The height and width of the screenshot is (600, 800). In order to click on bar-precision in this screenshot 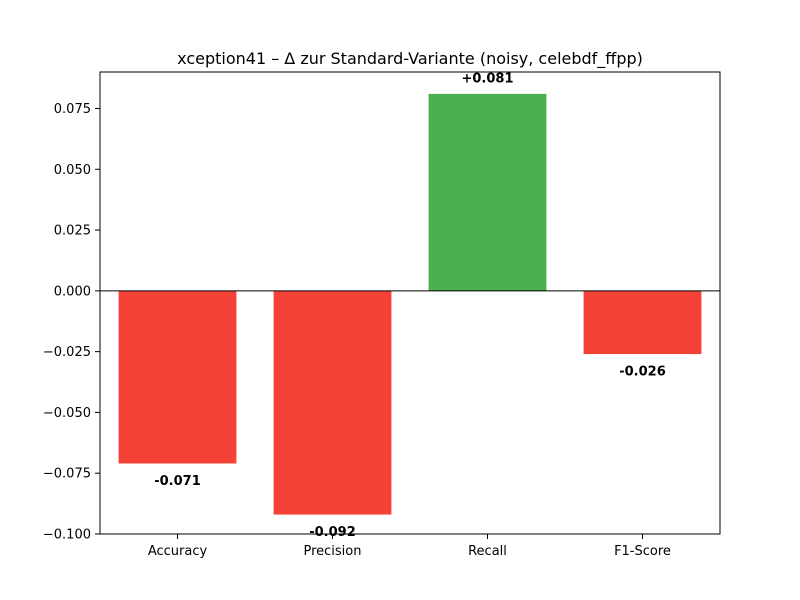, I will do `click(332, 402)`.